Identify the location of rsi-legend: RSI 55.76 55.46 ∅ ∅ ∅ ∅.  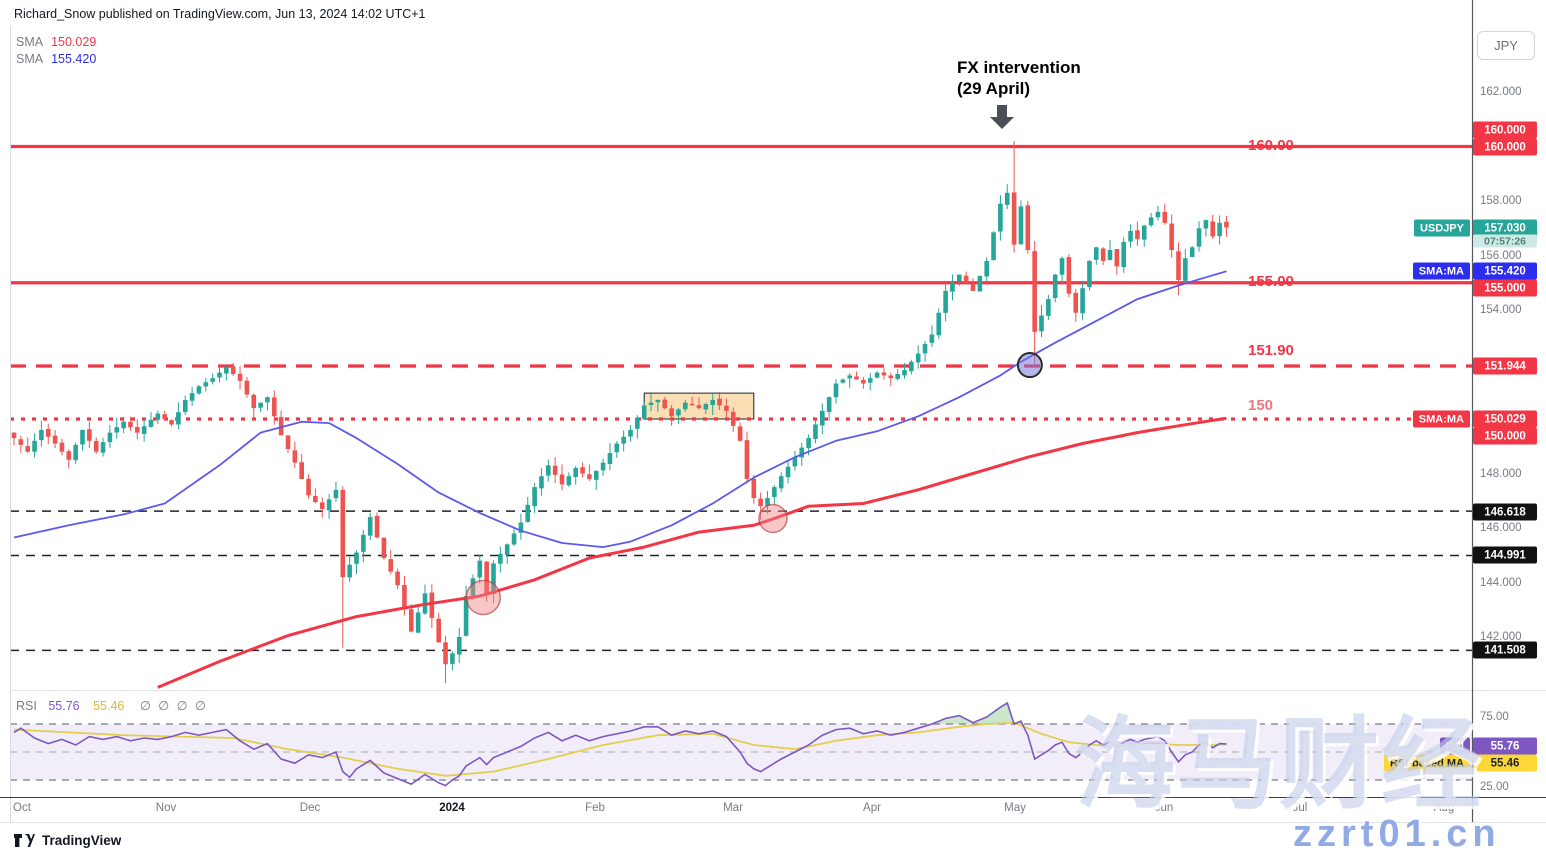
(112, 705).